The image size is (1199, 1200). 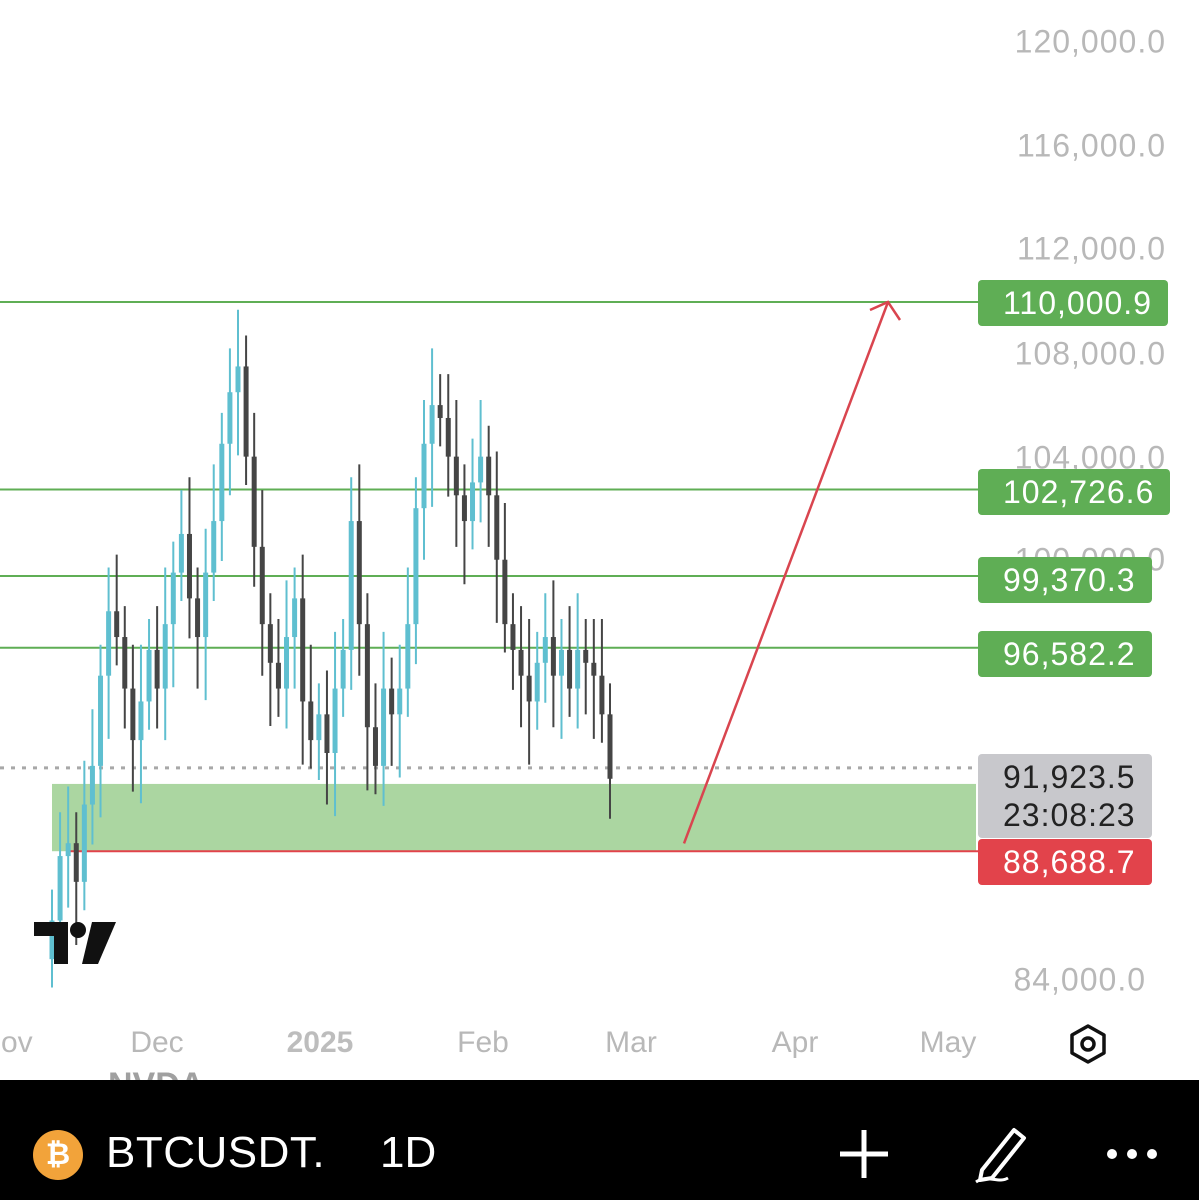 What do you see at coordinates (1090, 353) in the screenshot?
I see `price-tick: 108,000.0` at bounding box center [1090, 353].